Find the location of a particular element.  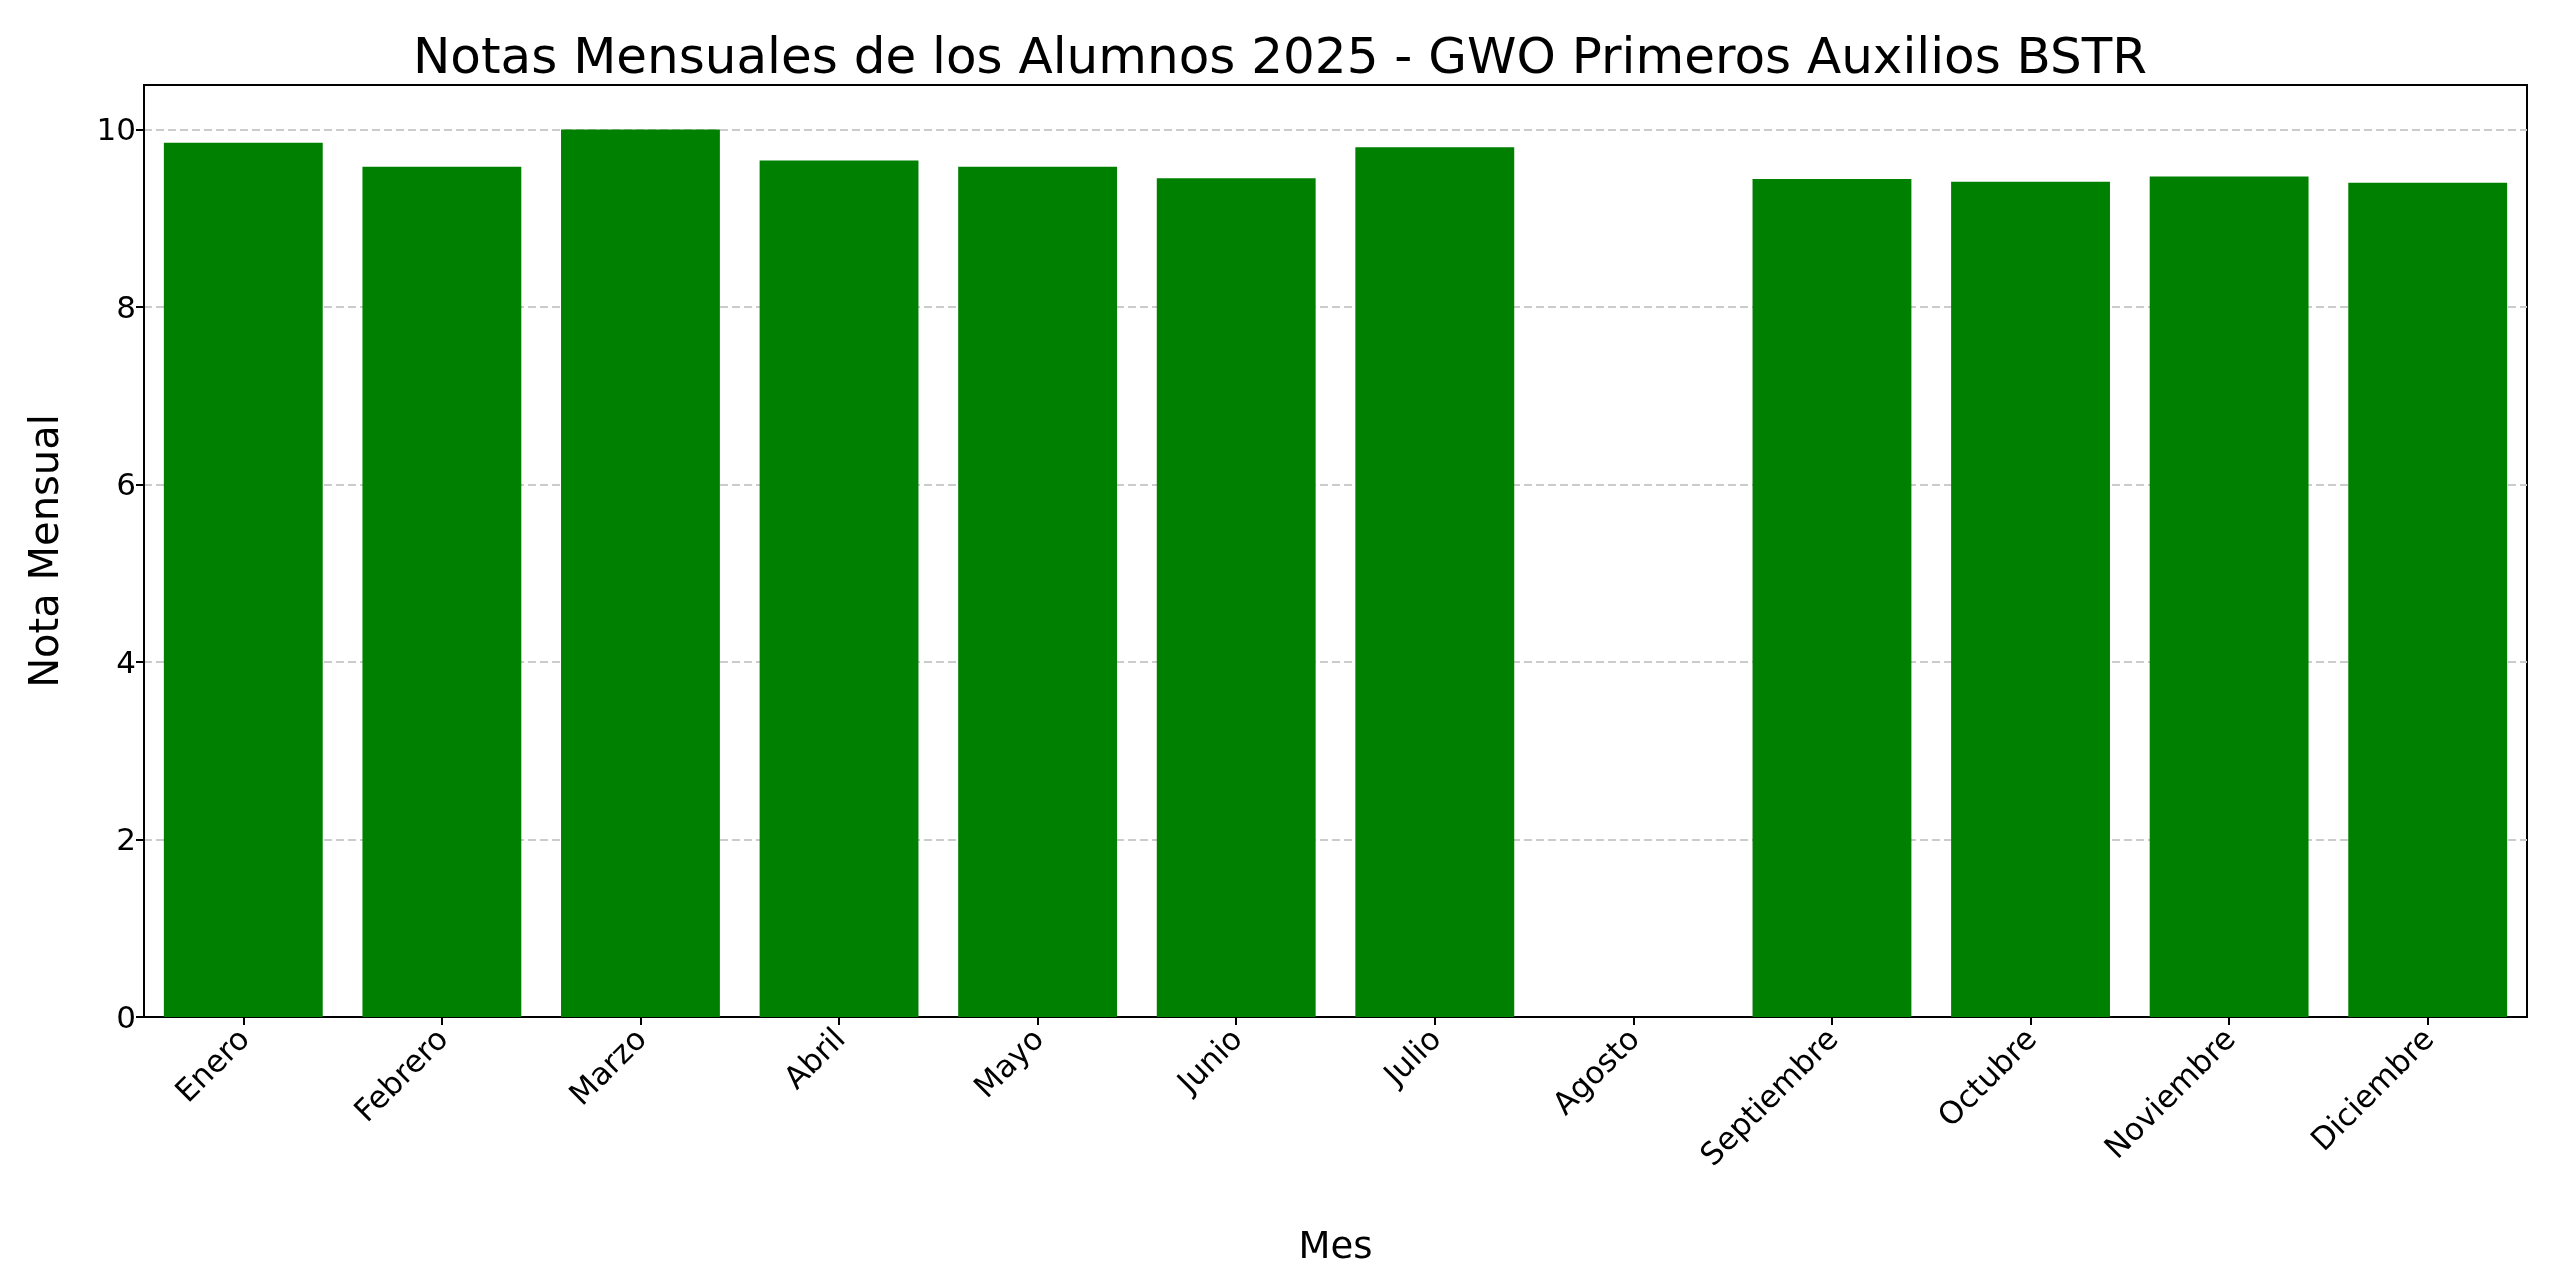

y-tick-label: 10 is located at coordinates (116, 129).